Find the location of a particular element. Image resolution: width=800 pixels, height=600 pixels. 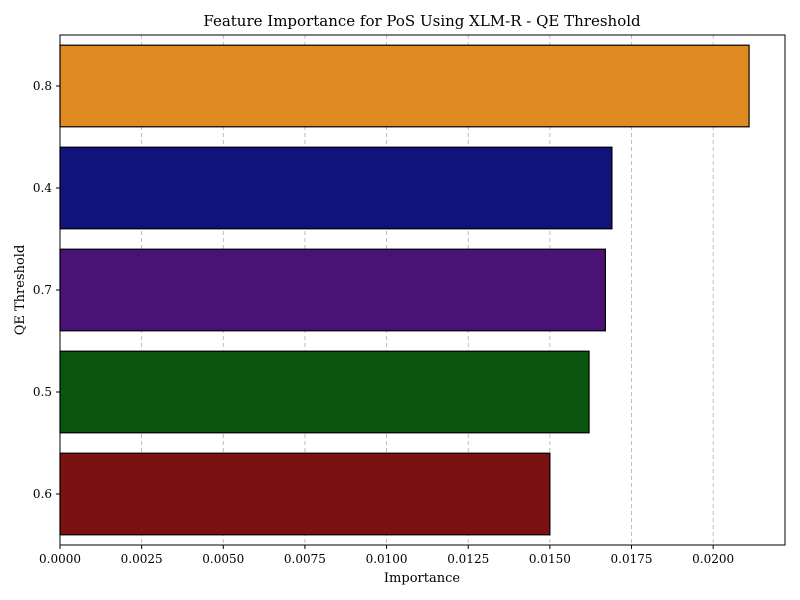

x-tick-label: 0.0000 is located at coordinates (60, 559).